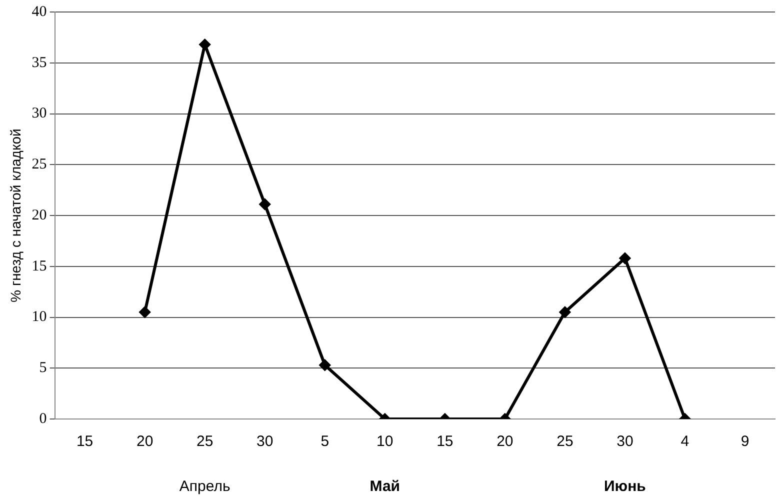  Describe the element at coordinates (15, 215) in the screenshot. I see `y-axis-title: % гнезд с начатой кладкой` at that location.